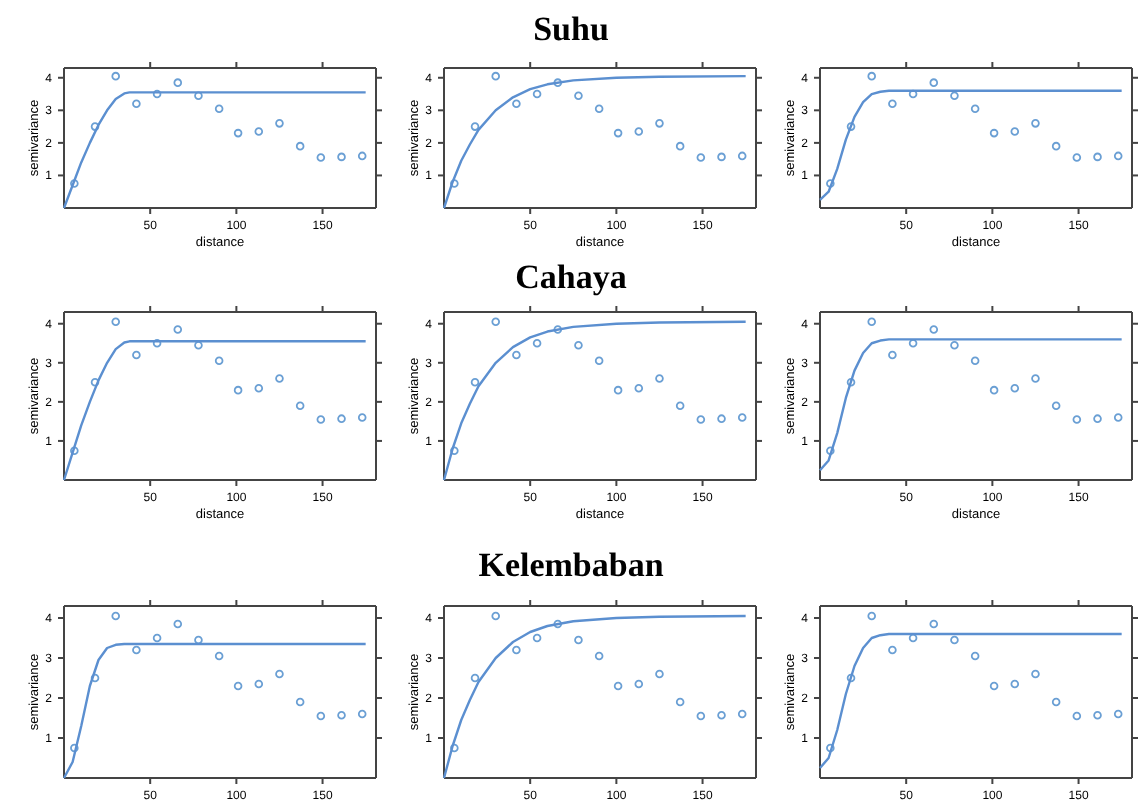 The width and height of the screenshot is (1142, 802). I want to click on chart-title: Cahaya, so click(571, 277).